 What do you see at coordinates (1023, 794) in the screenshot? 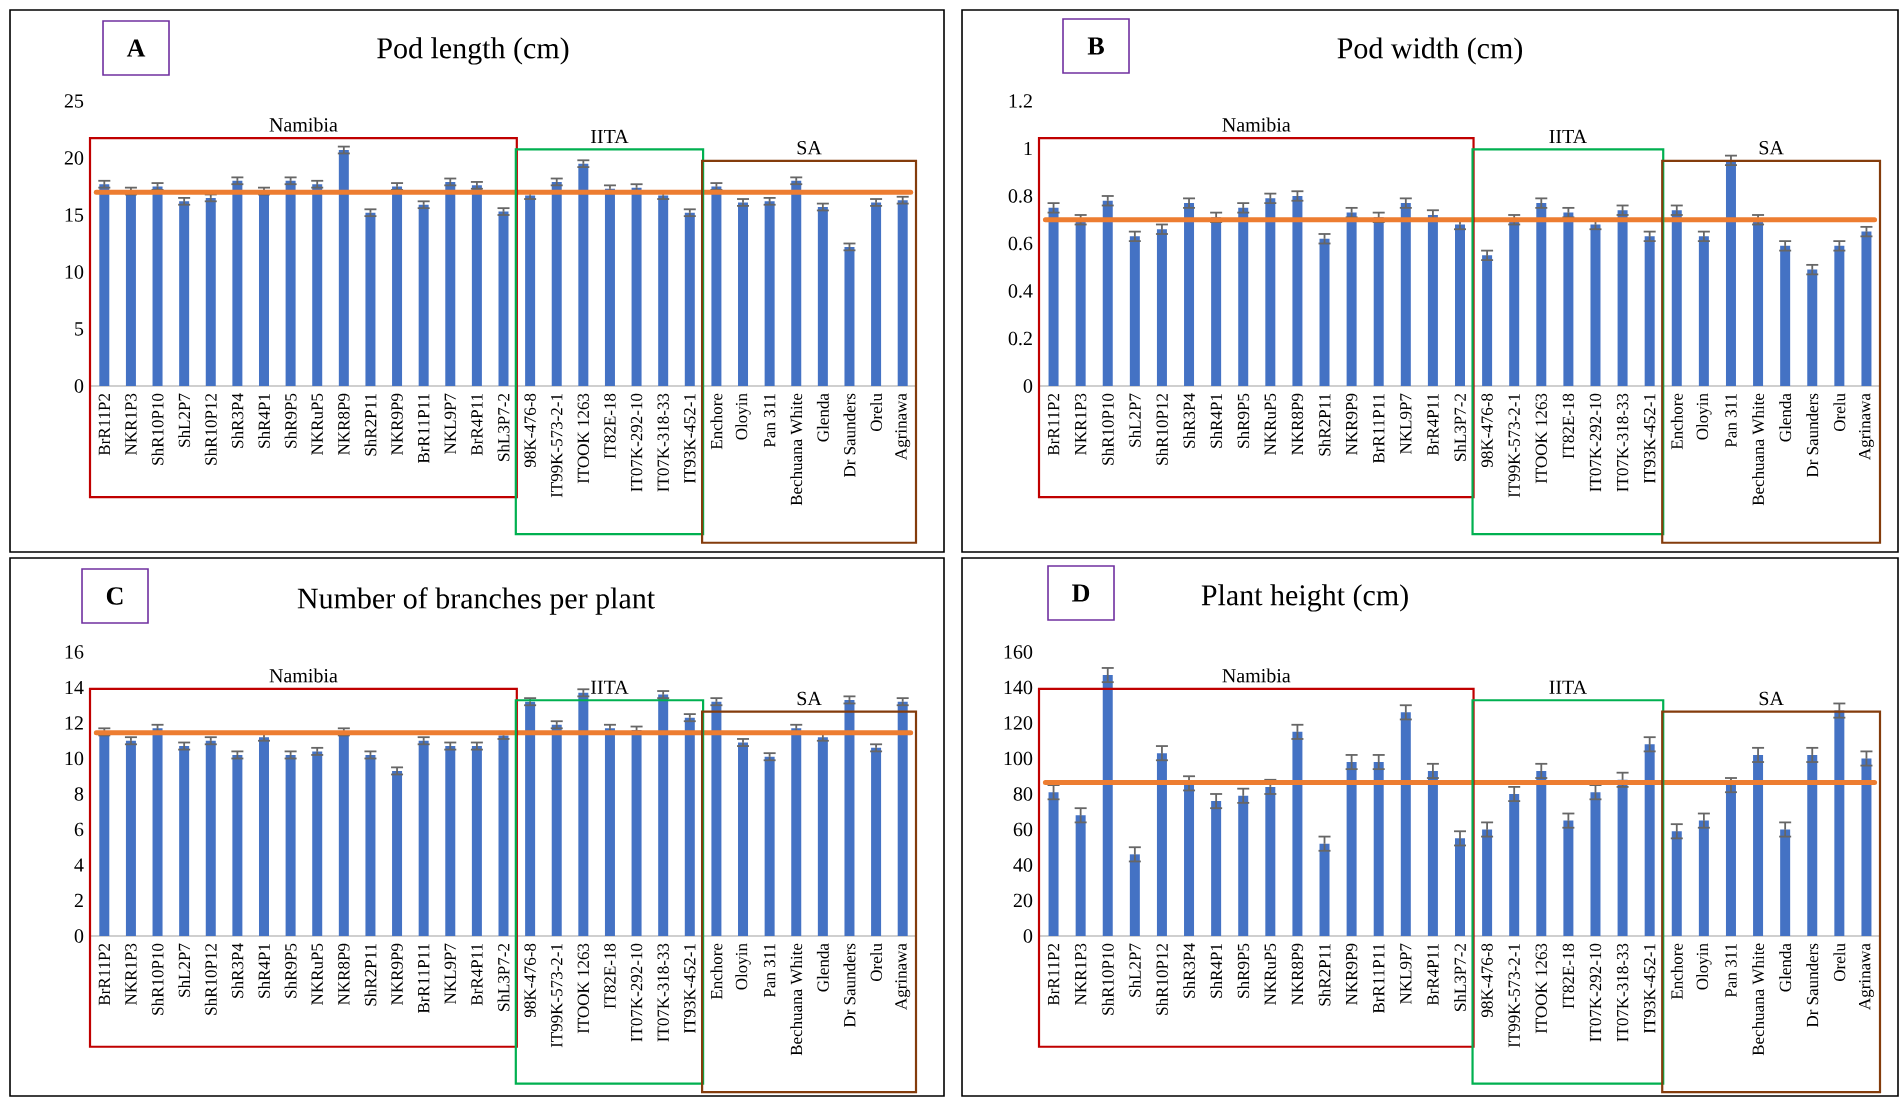
I see `y-tick-label: 80` at bounding box center [1023, 794].